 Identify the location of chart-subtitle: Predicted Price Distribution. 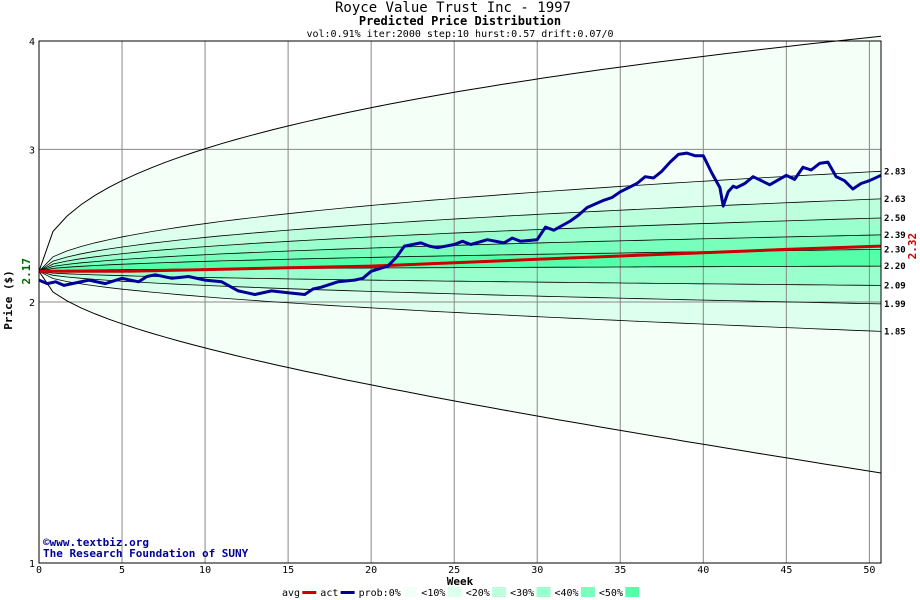
(460, 21).